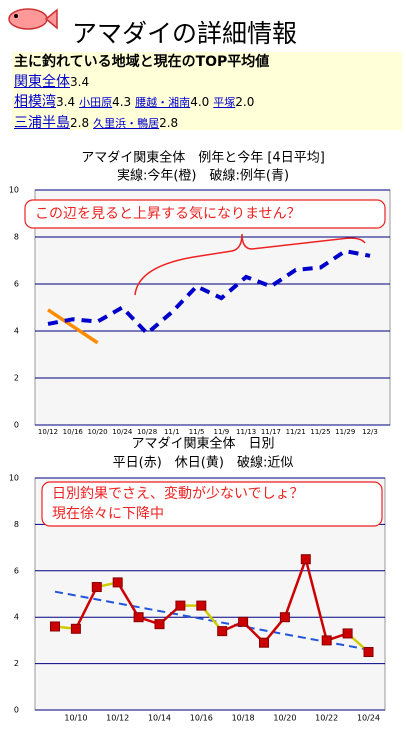  What do you see at coordinates (197, 432) in the screenshot?
I see `x-tick-label: 11/5` at bounding box center [197, 432].